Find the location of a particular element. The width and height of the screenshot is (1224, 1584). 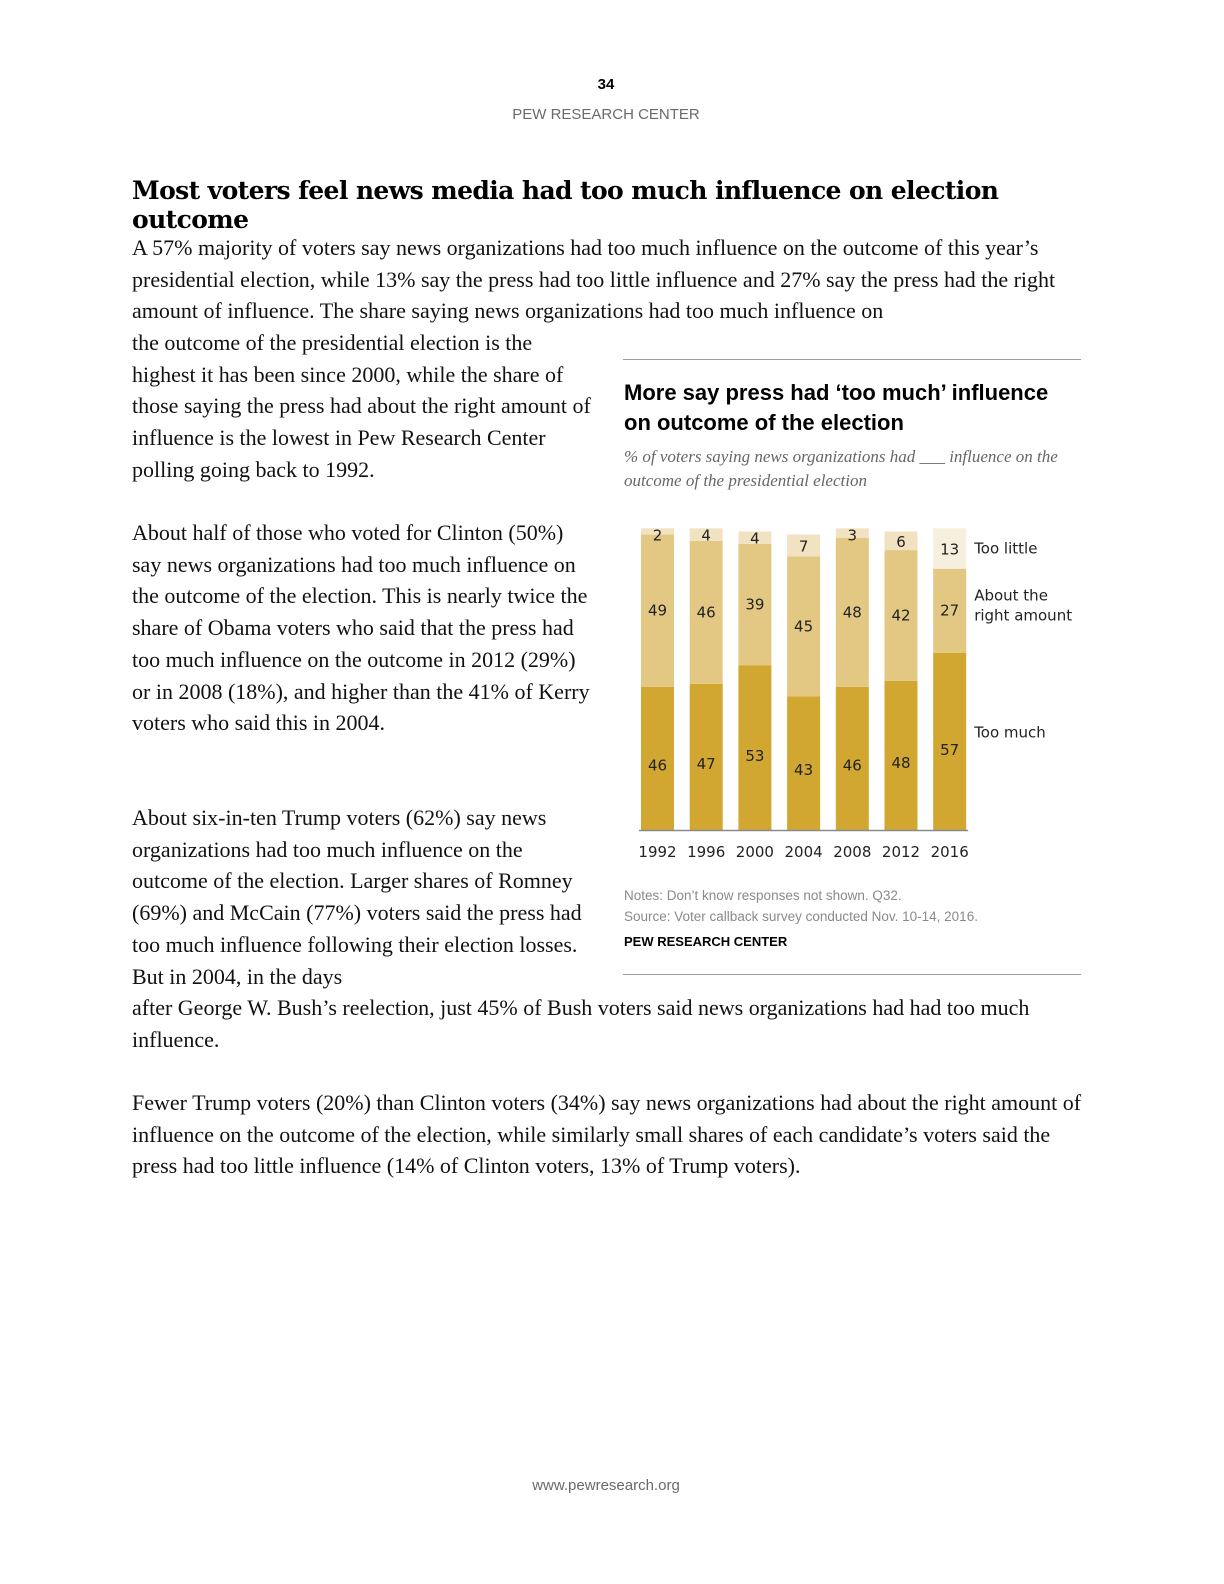

data-label-2000-2: 4 is located at coordinates (755, 538).